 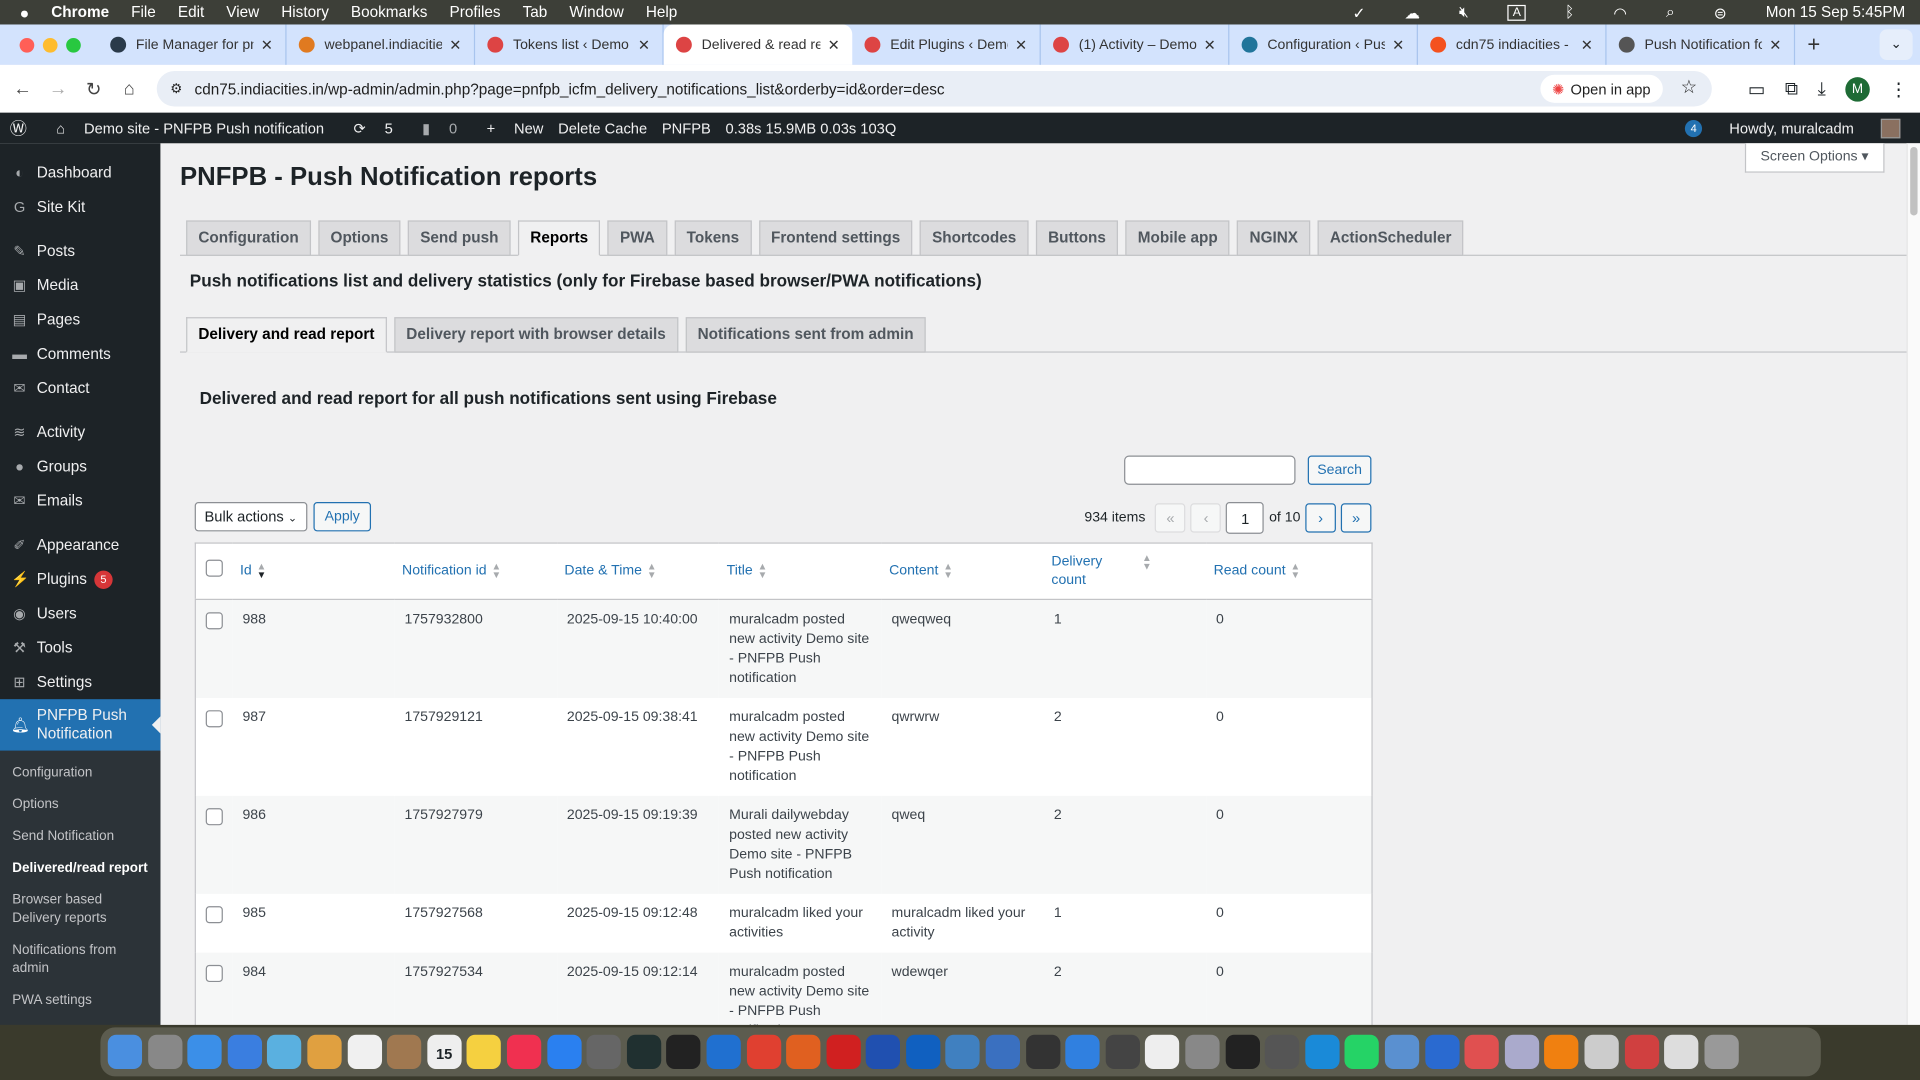 I want to click on submenu-item: Send Notification, so click(x=63, y=836).